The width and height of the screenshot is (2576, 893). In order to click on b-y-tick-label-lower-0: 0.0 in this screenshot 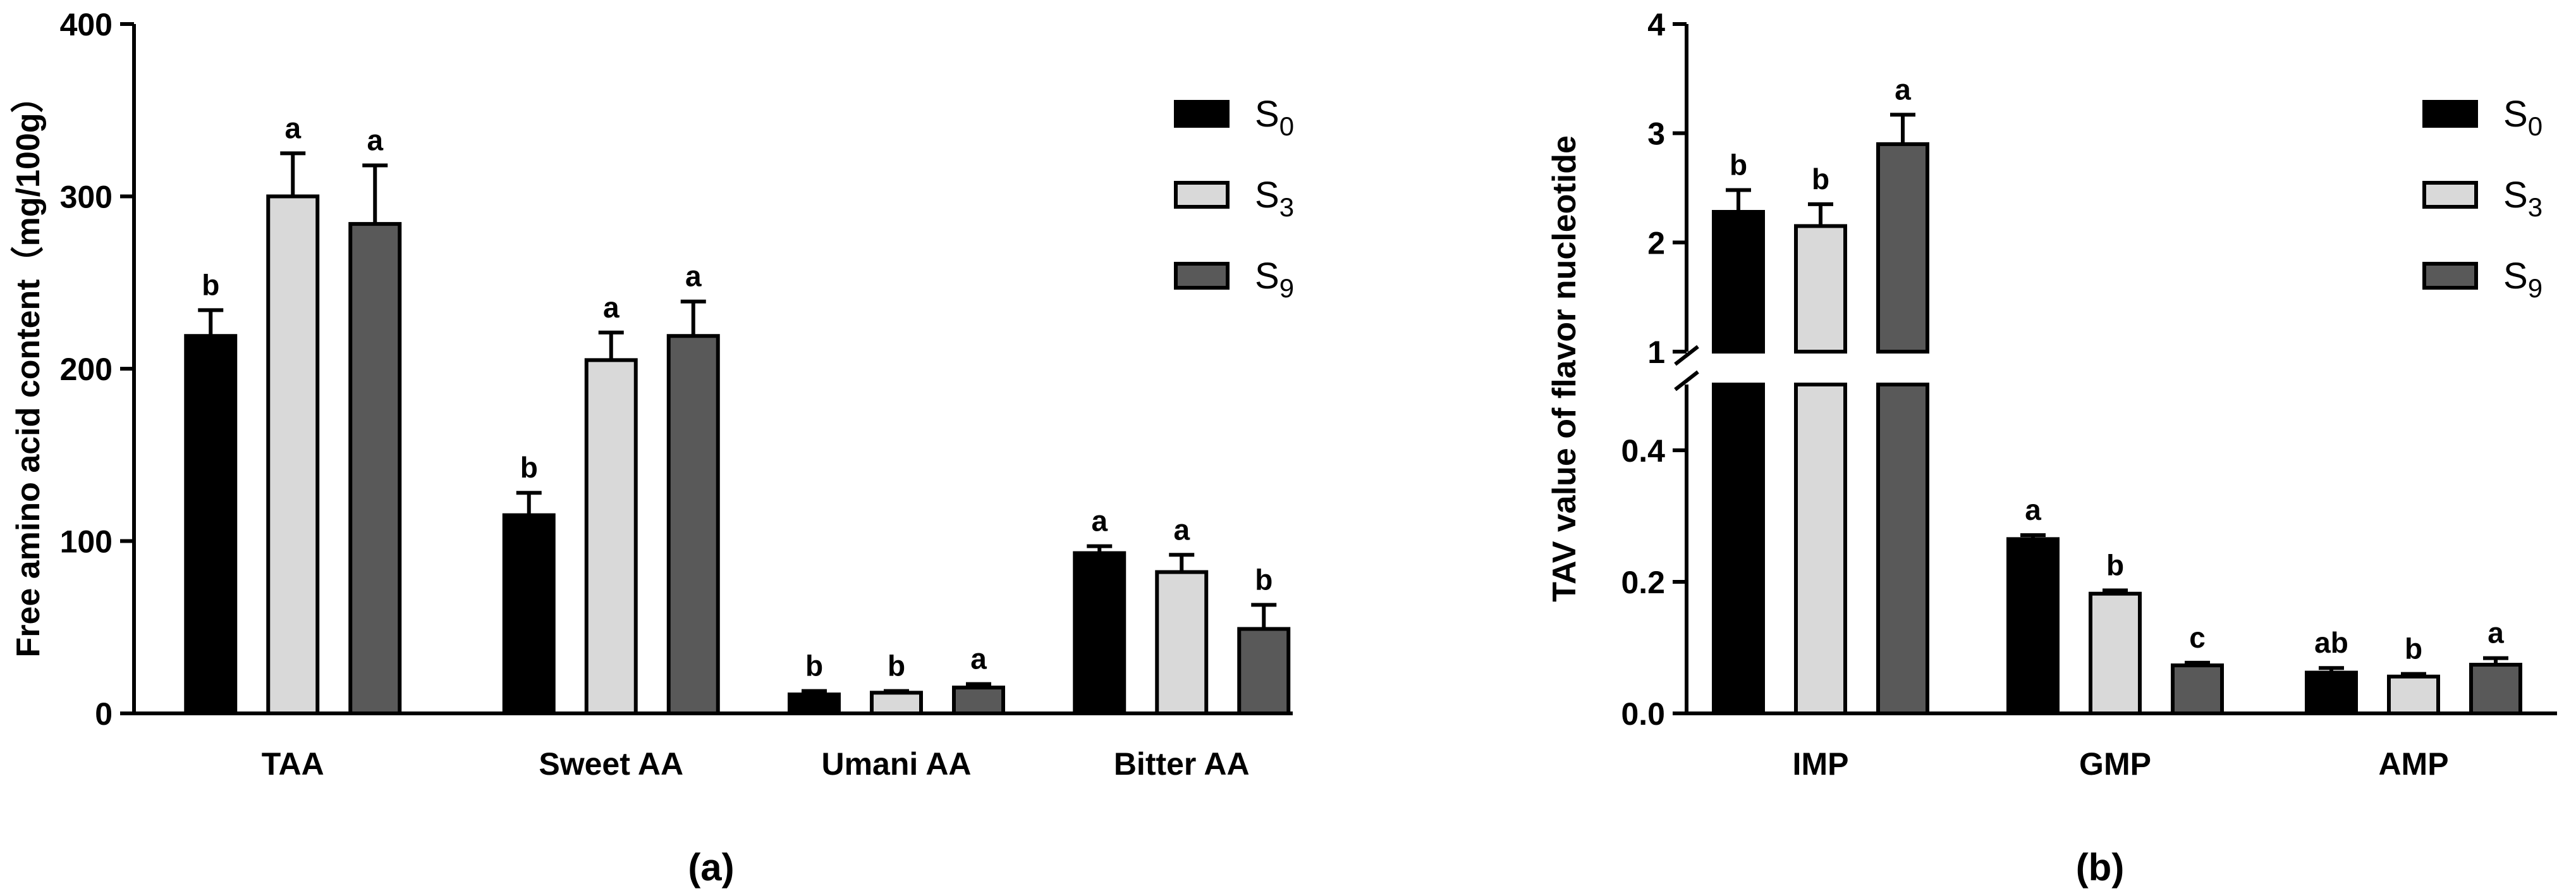, I will do `click(1643, 714)`.